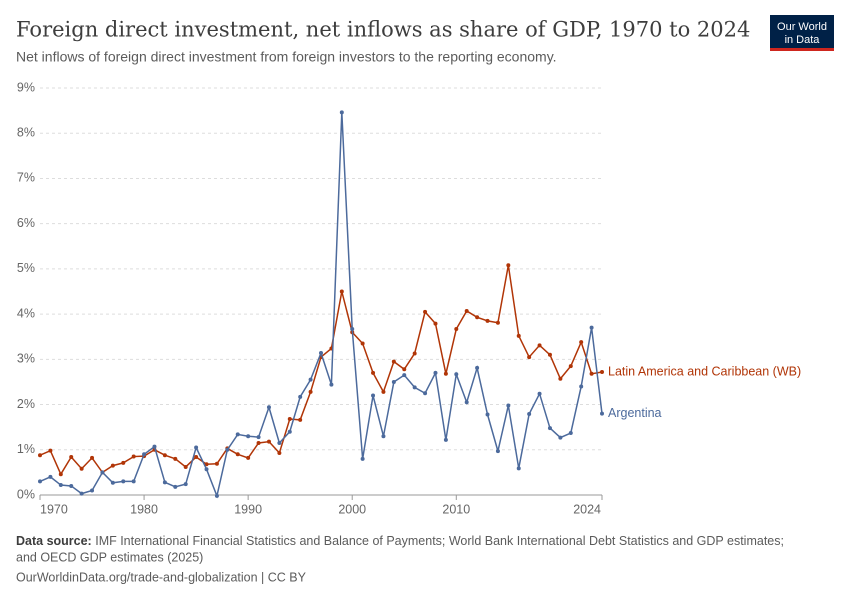 The width and height of the screenshot is (850, 600). Describe the element at coordinates (802, 27) in the screenshot. I see `logo-text: Our World` at that location.